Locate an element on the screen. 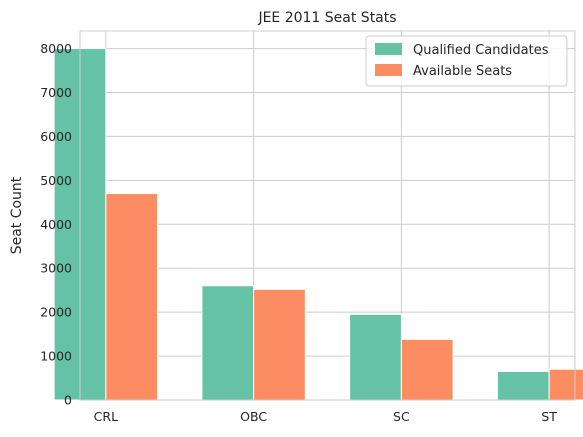 This screenshot has width=583, height=437. legend-label: Qualified Candidates is located at coordinates (481, 50).